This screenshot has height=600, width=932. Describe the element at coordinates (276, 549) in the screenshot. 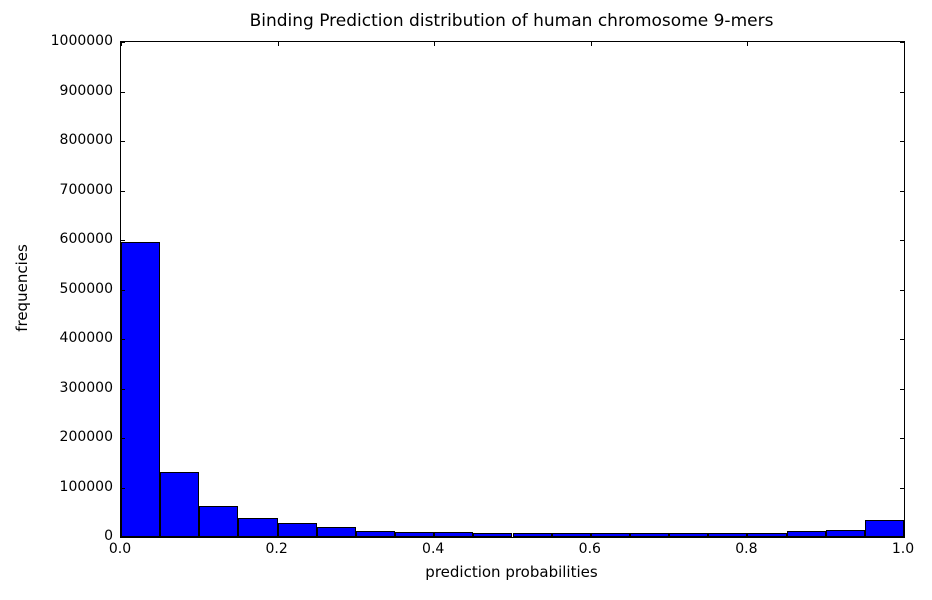

I see `x-tick-label: 0.2` at that location.